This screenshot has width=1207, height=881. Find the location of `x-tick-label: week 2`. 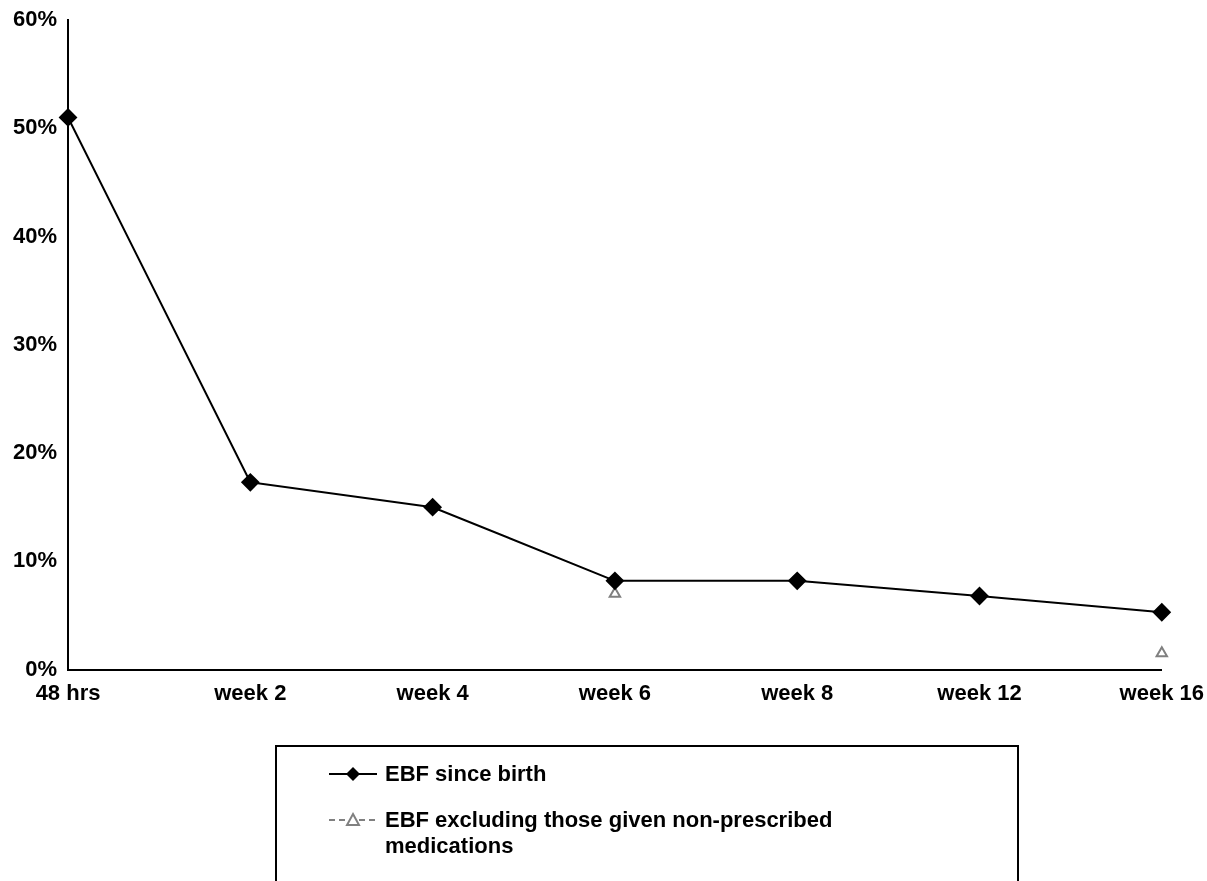

x-tick-label: week 2 is located at coordinates (250, 692).